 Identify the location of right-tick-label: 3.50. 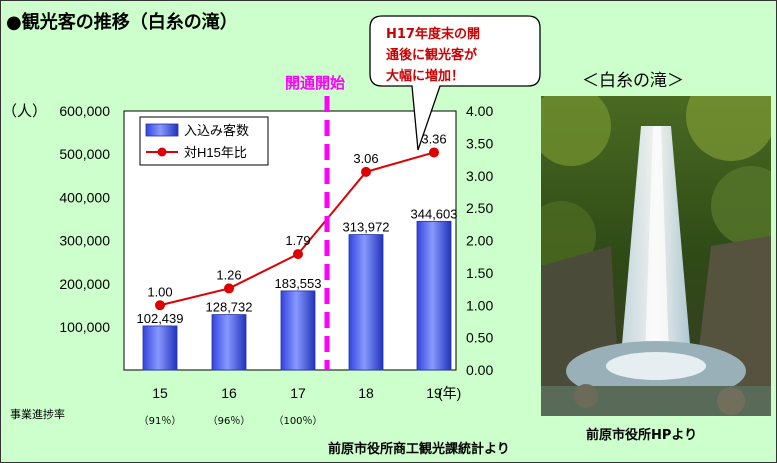
(479, 143).